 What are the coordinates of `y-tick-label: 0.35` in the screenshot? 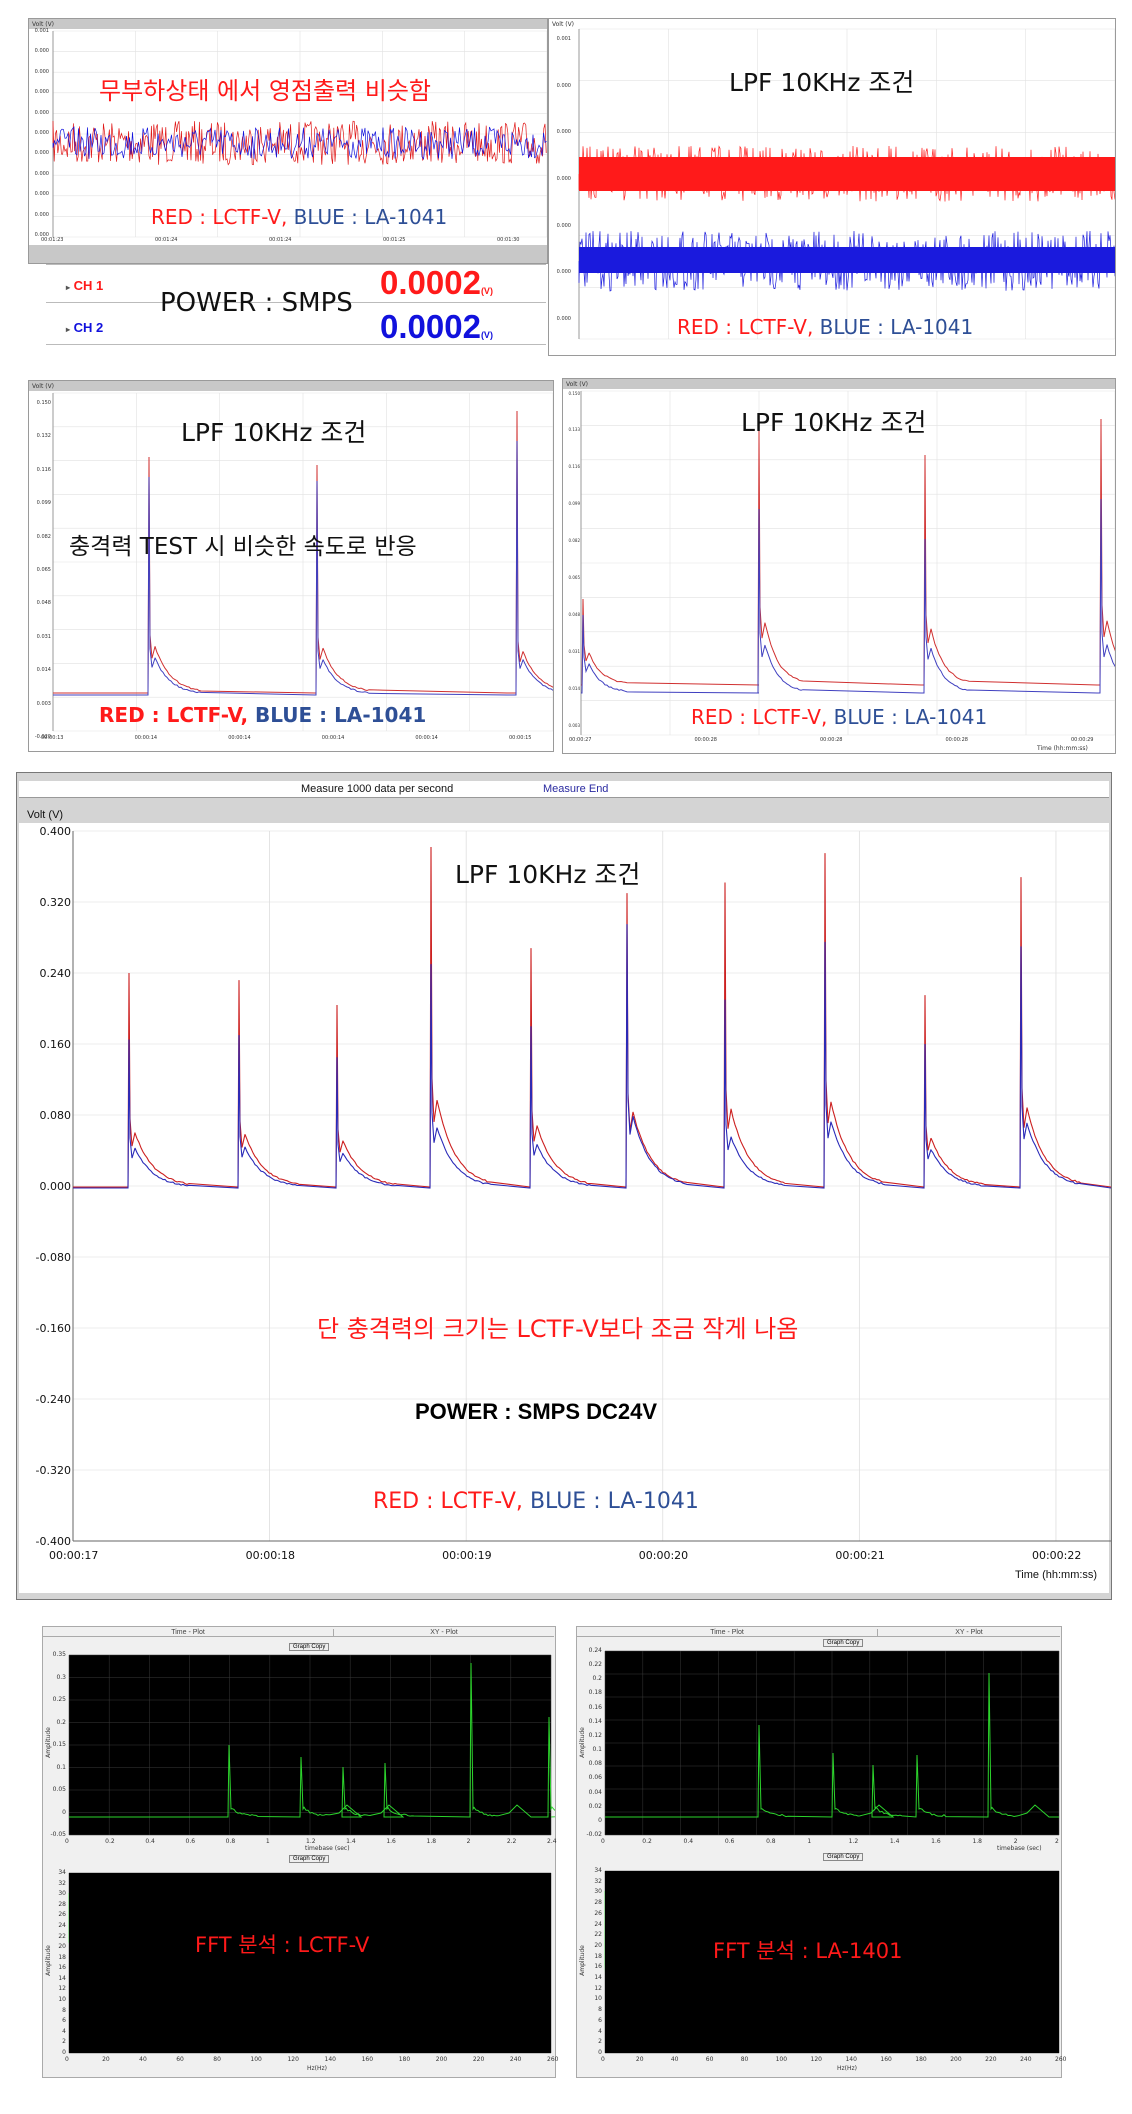 It's located at (59, 1654).